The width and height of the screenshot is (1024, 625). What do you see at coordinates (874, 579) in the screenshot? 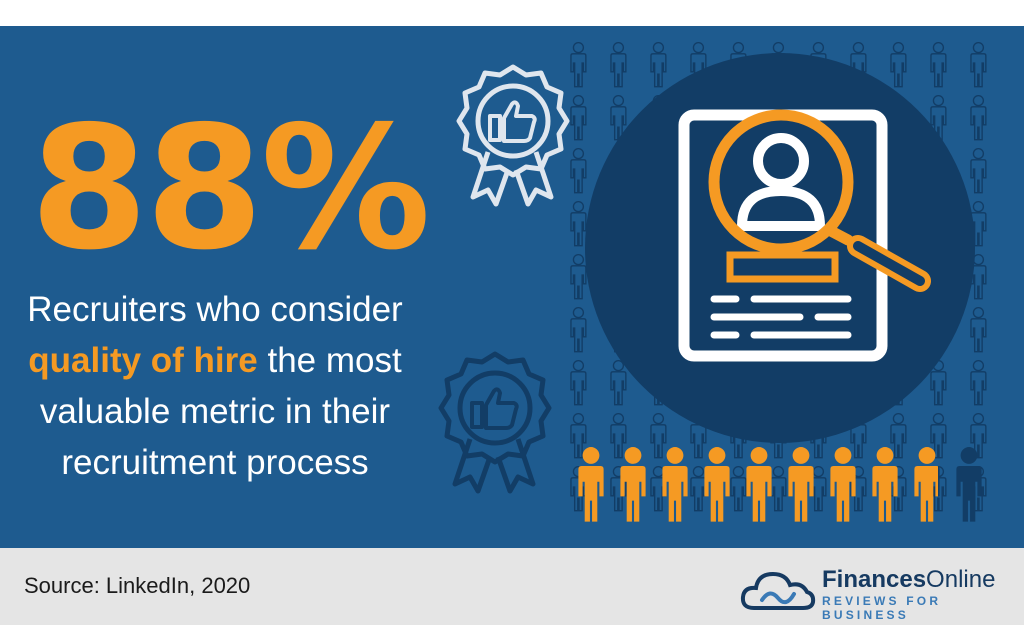
I see `logo-name-bold: Finances` at bounding box center [874, 579].